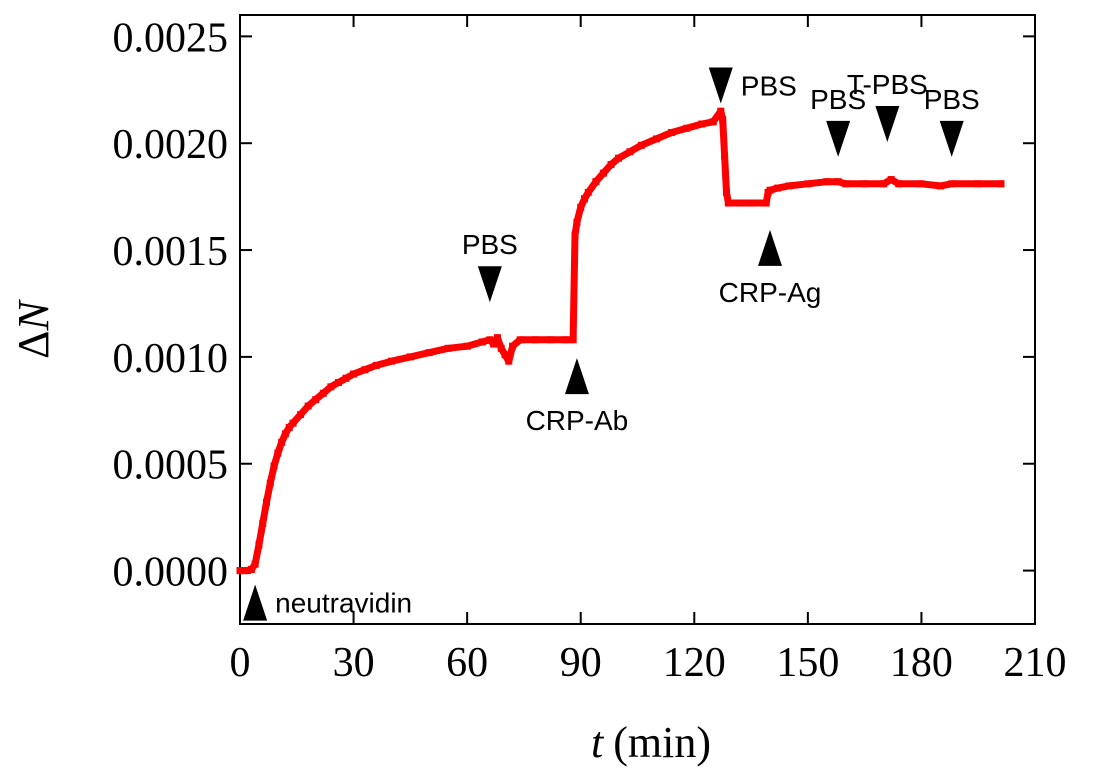 The image size is (1110, 772). I want to click on x-tick-label: 60, so click(467, 663).